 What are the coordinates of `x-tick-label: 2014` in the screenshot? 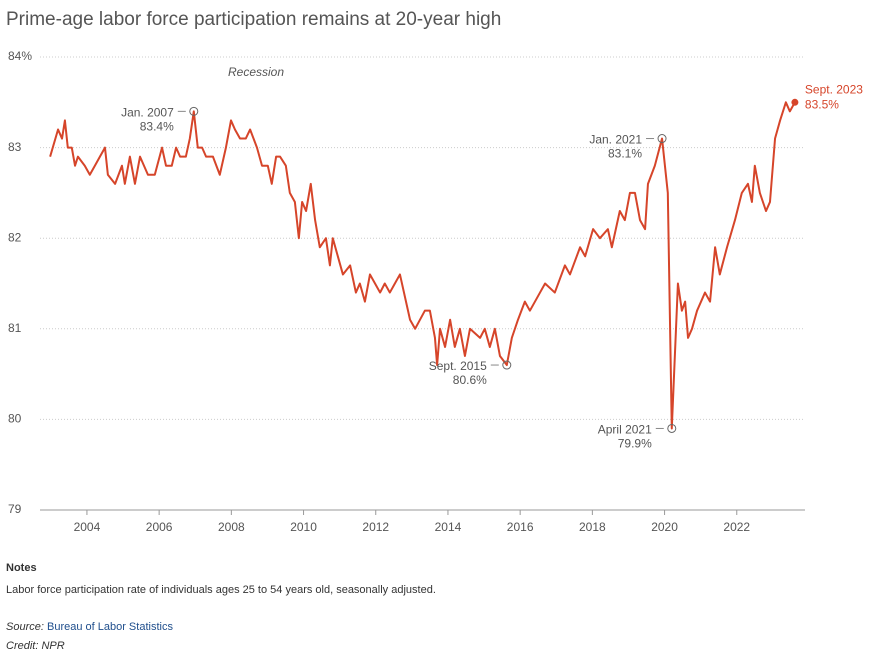 It's located at (448, 527).